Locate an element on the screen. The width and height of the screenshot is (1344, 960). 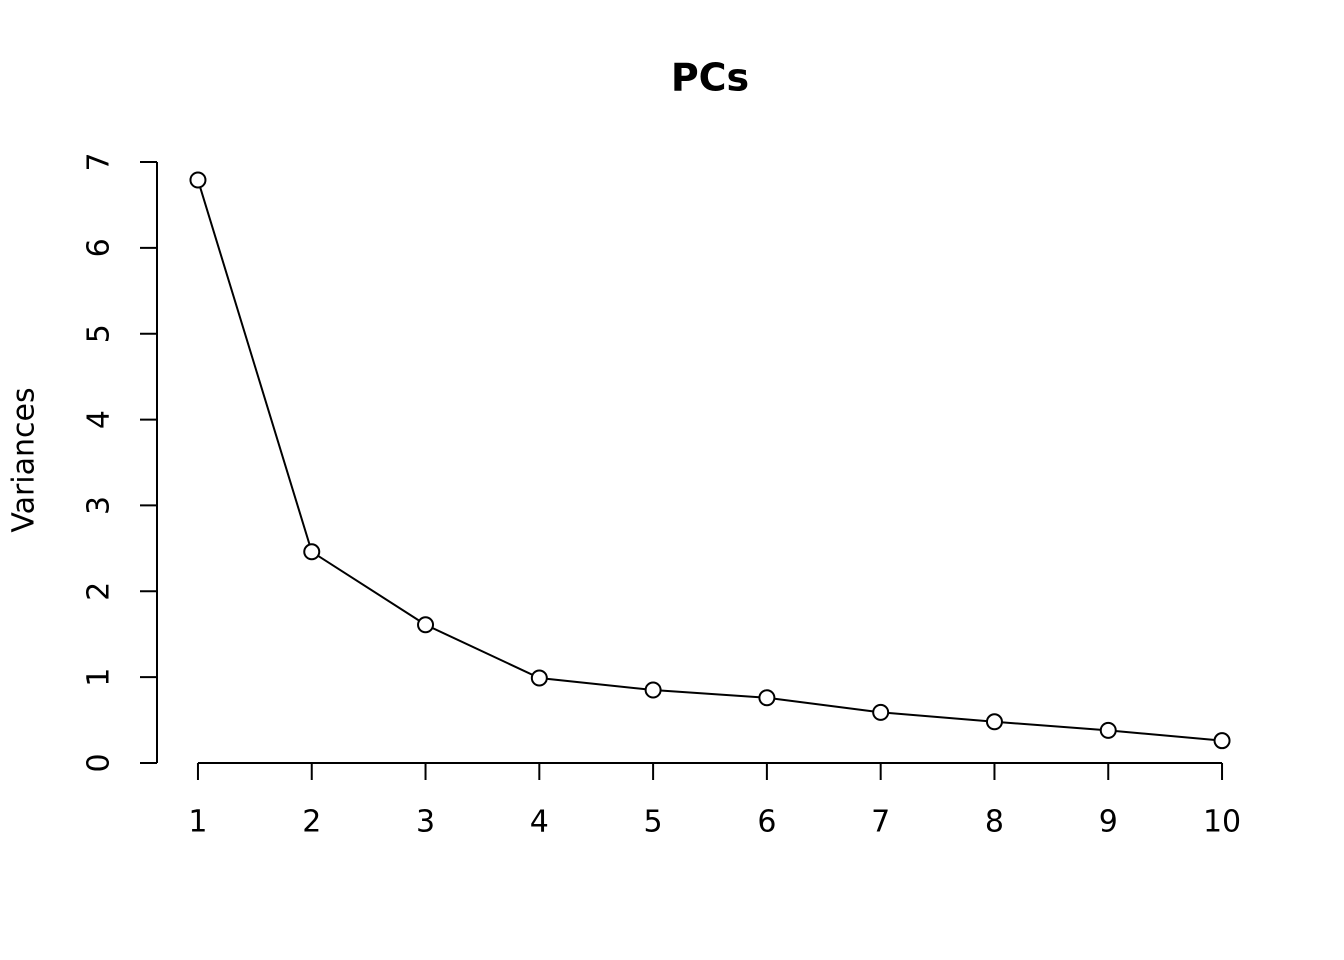
x-tick-label: 10 is located at coordinates (1222, 822).